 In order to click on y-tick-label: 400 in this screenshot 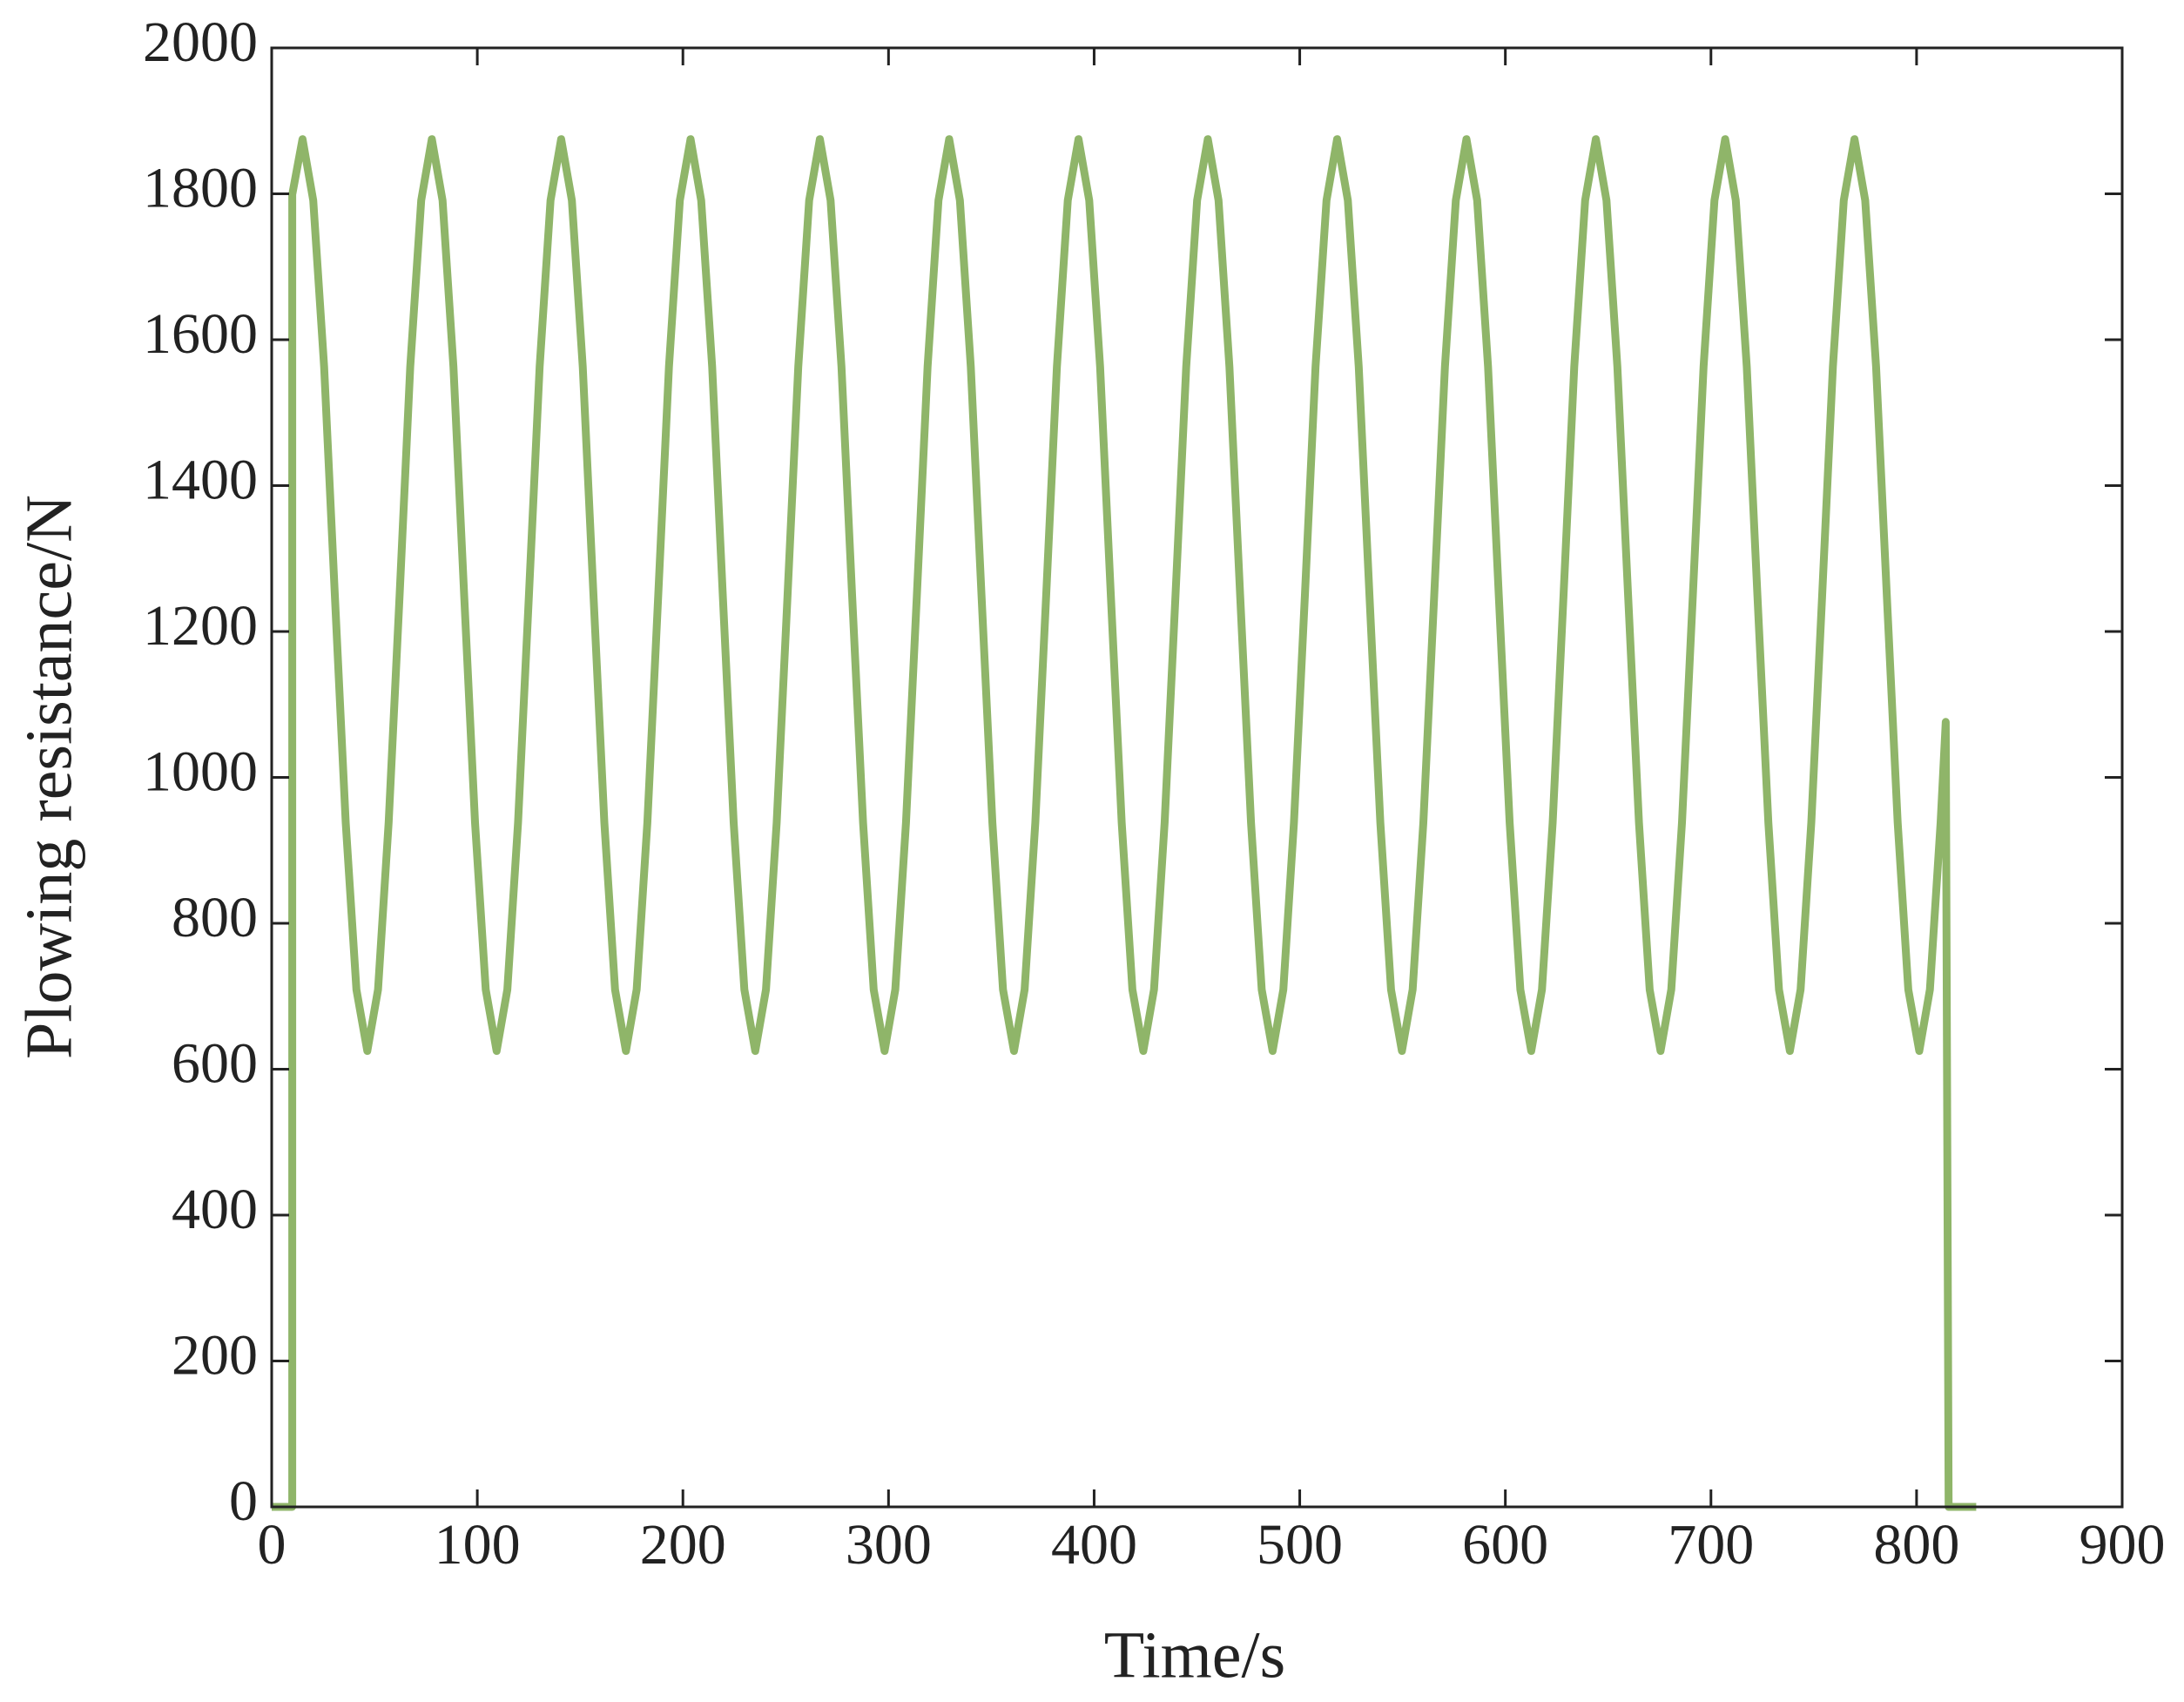, I will do `click(215, 1209)`.